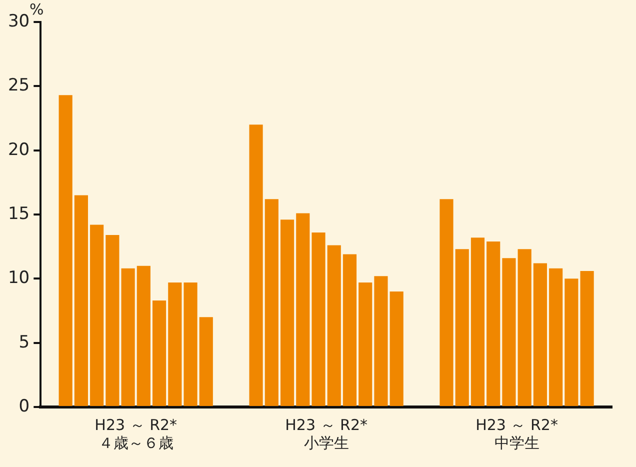 The image size is (636, 467). Describe the element at coordinates (24, 342) in the screenshot. I see `y-tick-label: 5` at that location.